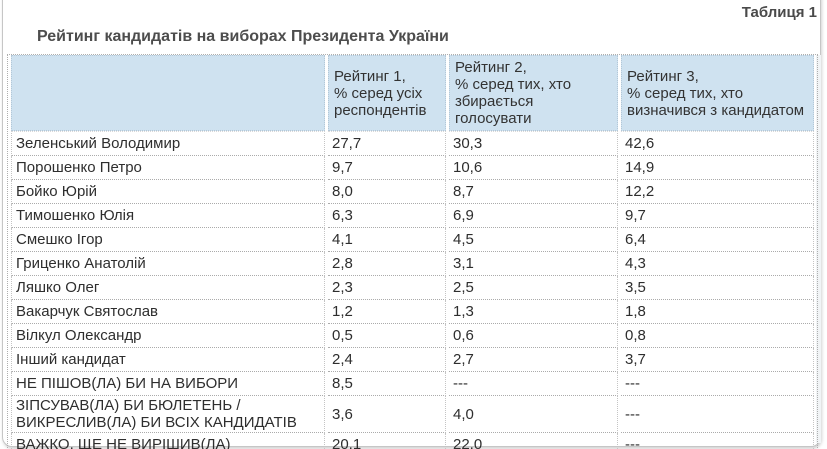  Describe the element at coordinates (168, 384) in the screenshot. I see `candidate-name-cell: НЕ ПІШОВ(ЛА) БИ НА ВИБОРИ` at that location.